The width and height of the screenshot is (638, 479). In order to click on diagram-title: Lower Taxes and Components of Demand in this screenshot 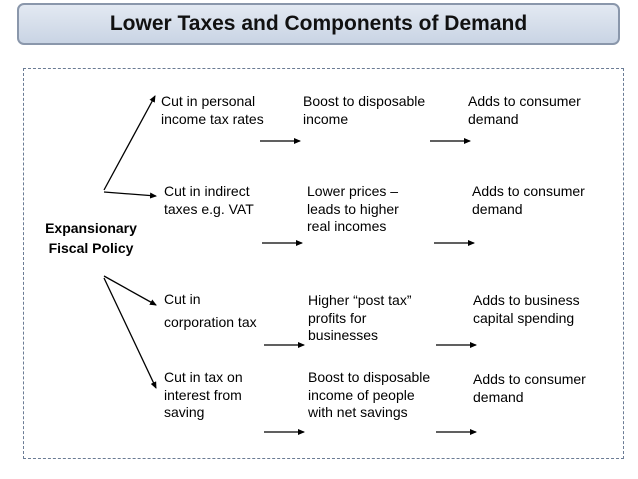, I will do `click(318, 23)`.